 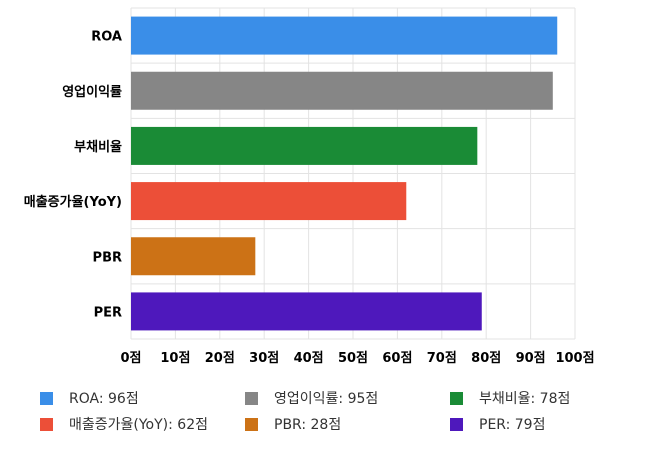 I want to click on legend-item-operating-margin: 영업이익률: 95점, so click(x=311, y=398).